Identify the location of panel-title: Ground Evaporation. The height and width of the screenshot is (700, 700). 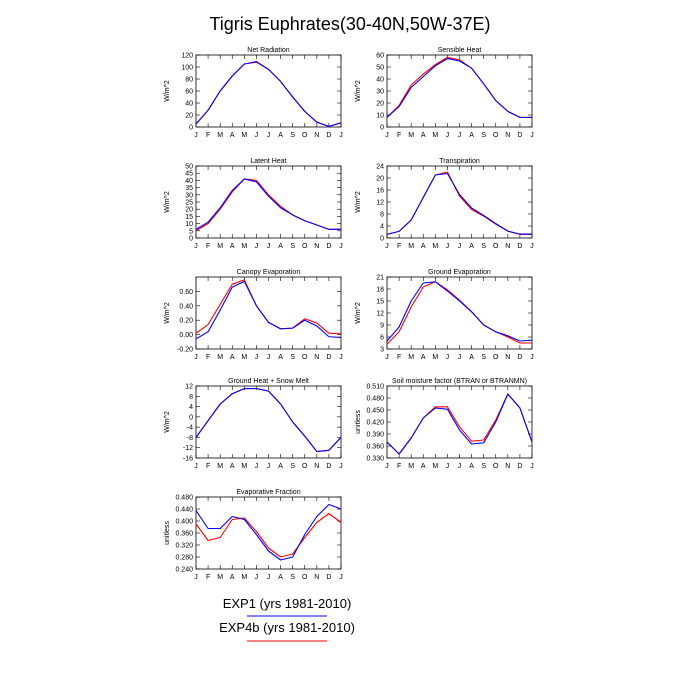
(459, 272).